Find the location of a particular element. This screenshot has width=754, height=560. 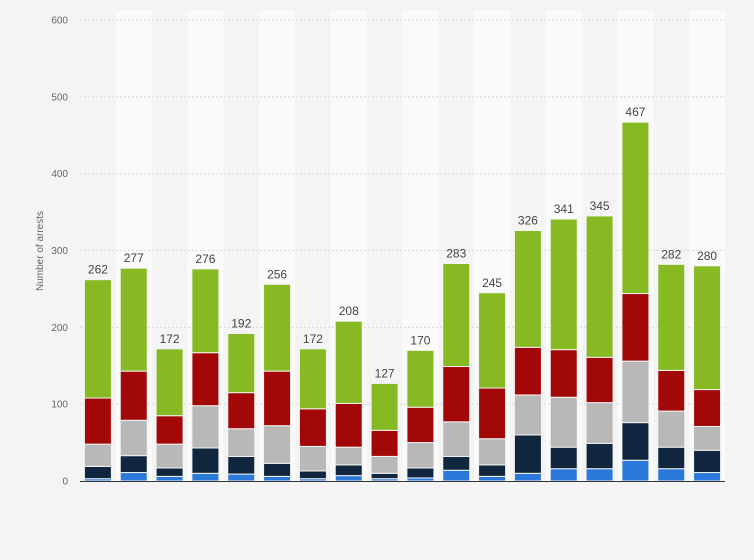

y-axis-ticks: 0 100 200 300 400 500 600 is located at coordinates (59, 252).